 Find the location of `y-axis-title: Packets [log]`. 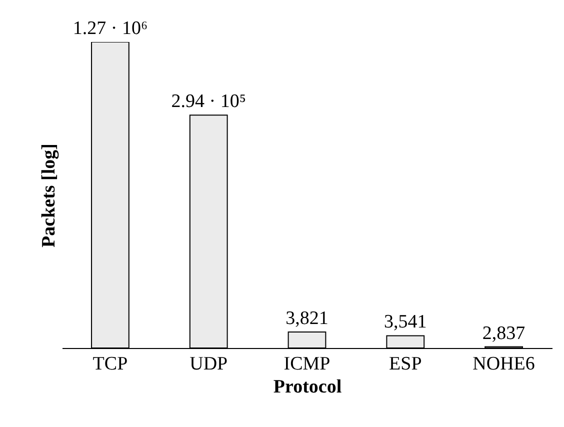

y-axis-title: Packets [log] is located at coordinates (49, 196).